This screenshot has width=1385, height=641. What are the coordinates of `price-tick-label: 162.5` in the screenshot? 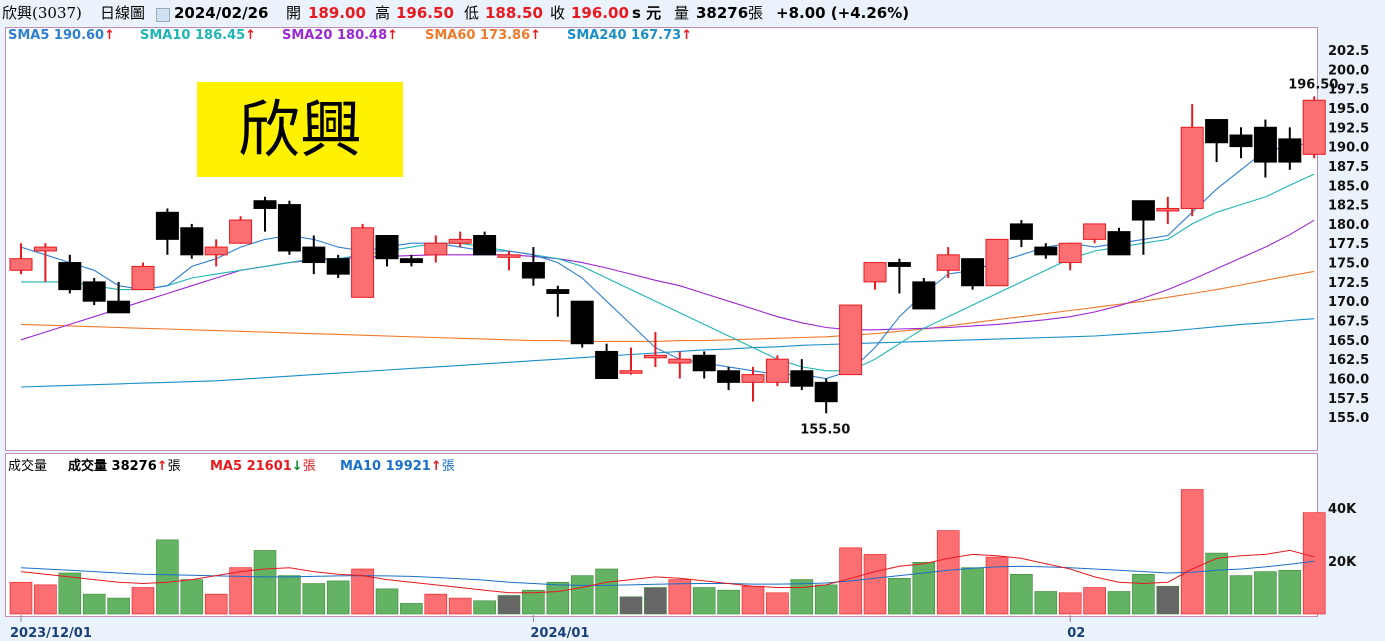 It's located at (1348, 360).